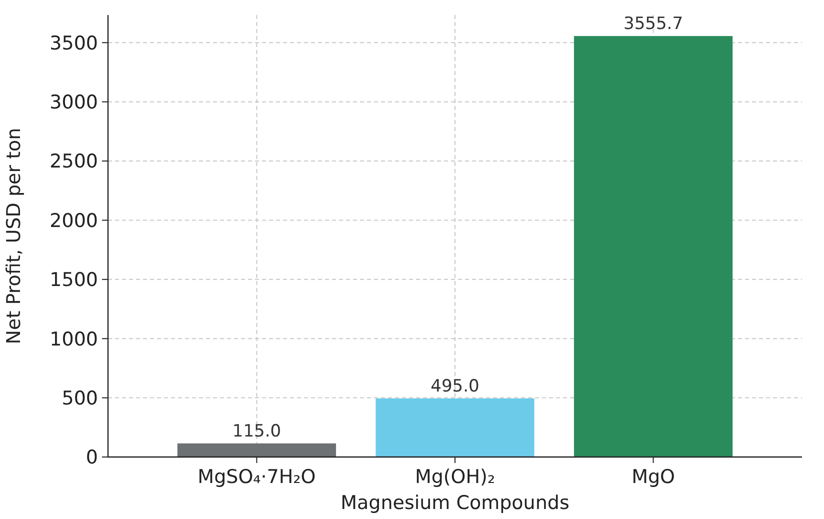 This screenshot has height=519, width=824. I want to click on y-tick-label: 1000, so click(74, 339).